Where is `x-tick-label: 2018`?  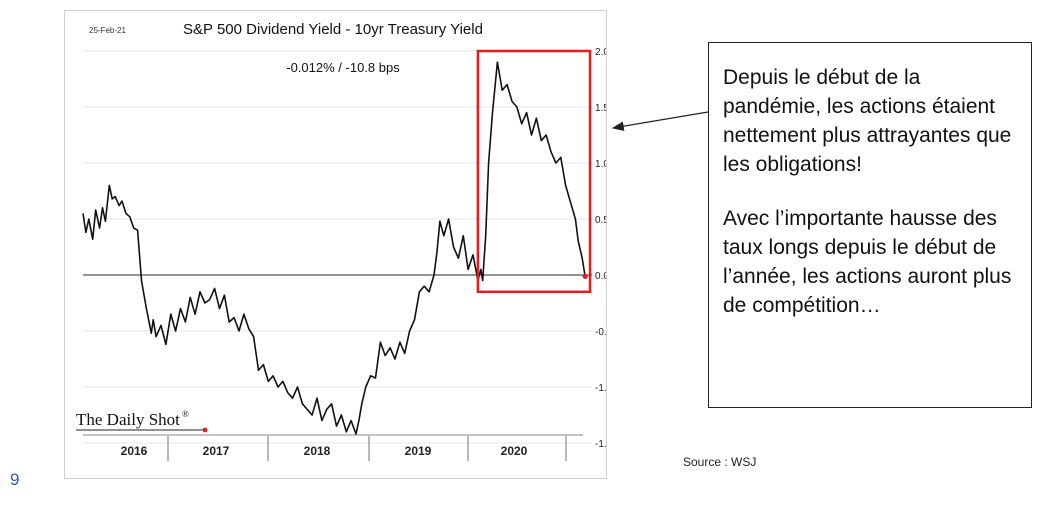
x-tick-label: 2018 is located at coordinates (317, 451).